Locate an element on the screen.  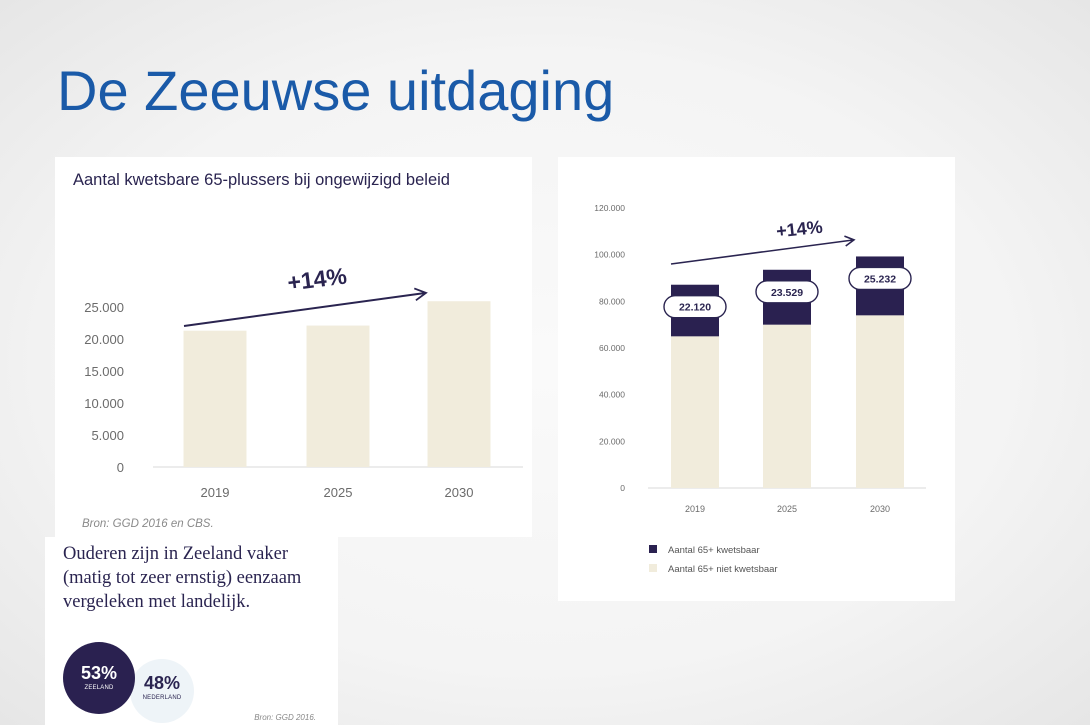
data-label: 22.120 is located at coordinates (695, 308).